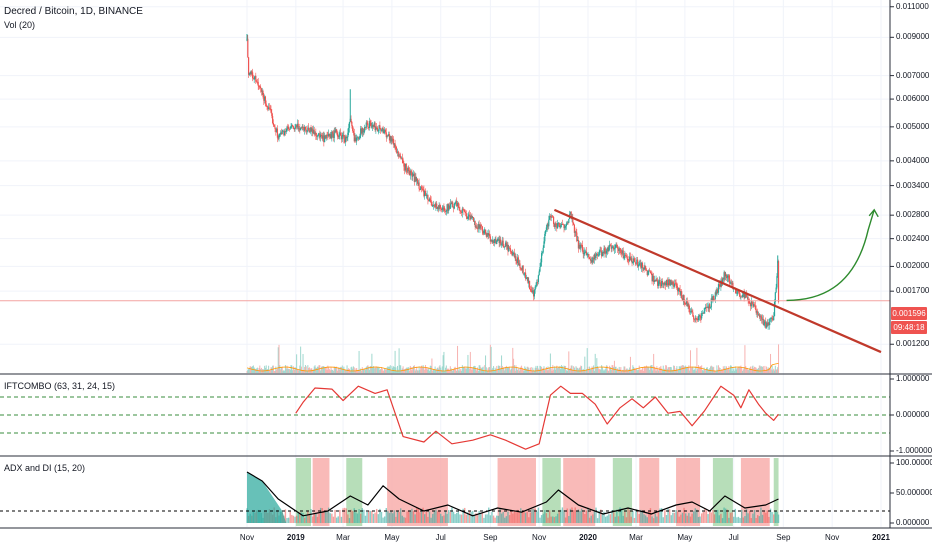 This screenshot has width=932, height=550. I want to click on adx-trend-band, so click(516, 492).